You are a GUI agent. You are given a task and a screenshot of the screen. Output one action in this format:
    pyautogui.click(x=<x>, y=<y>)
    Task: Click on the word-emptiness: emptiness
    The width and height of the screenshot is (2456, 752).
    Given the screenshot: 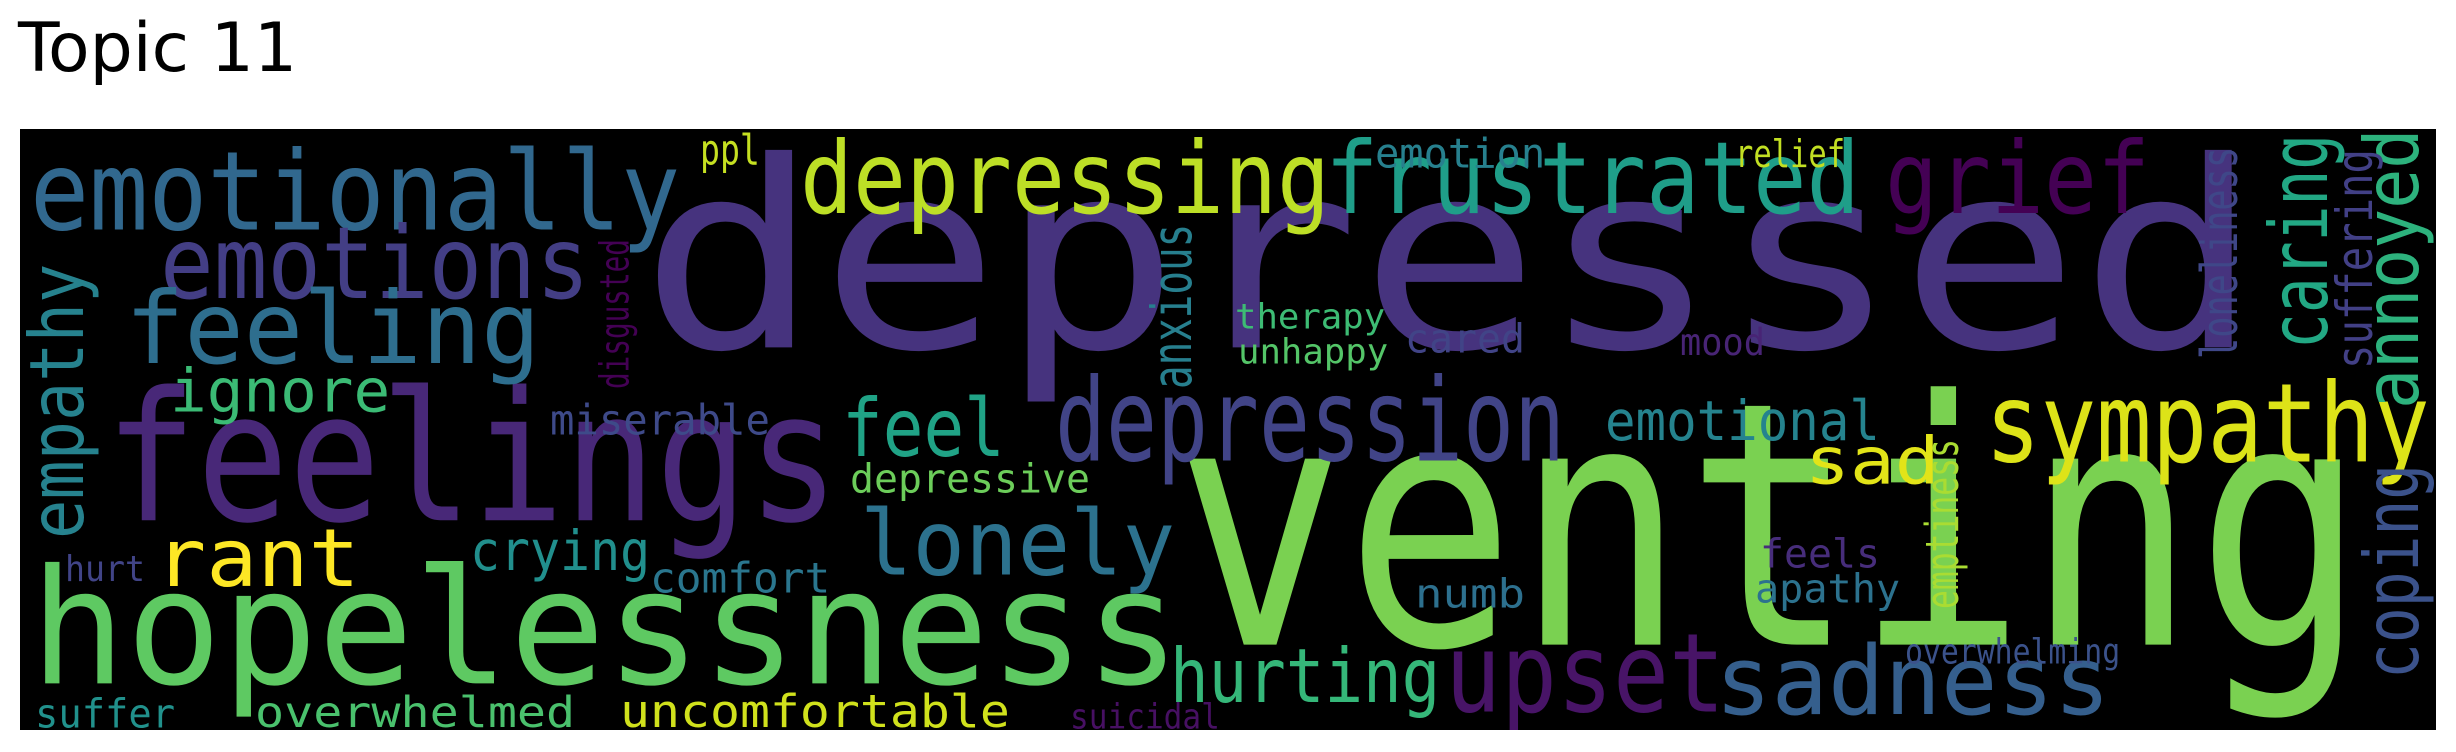 What is the action you would take?
    pyautogui.click(x=1942, y=524)
    